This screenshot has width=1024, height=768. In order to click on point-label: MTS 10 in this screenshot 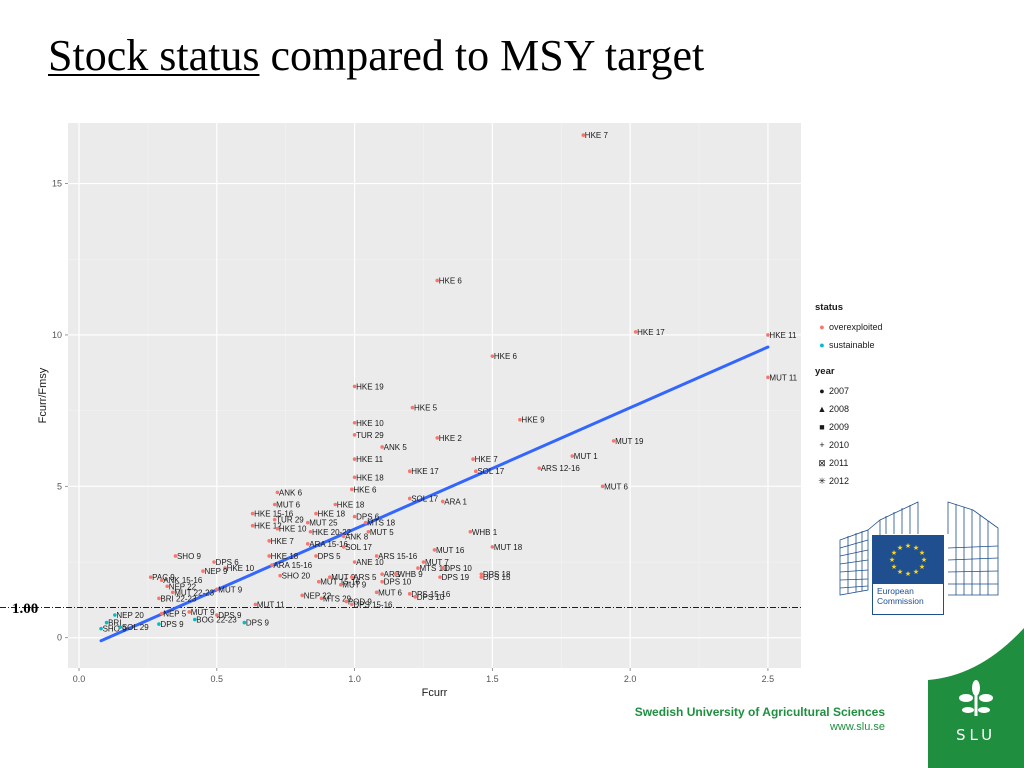, I will do `click(433, 568)`.